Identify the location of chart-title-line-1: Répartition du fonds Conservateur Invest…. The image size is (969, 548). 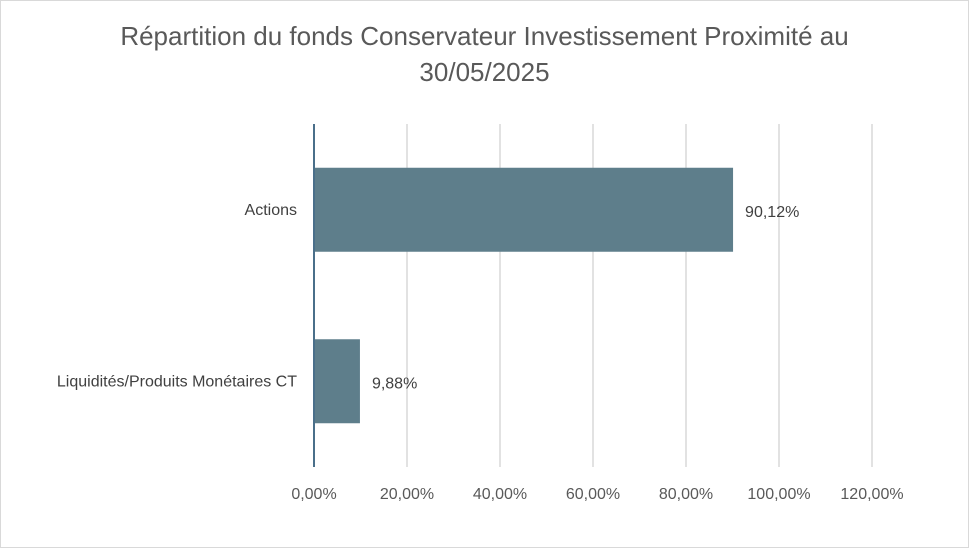
(484, 36).